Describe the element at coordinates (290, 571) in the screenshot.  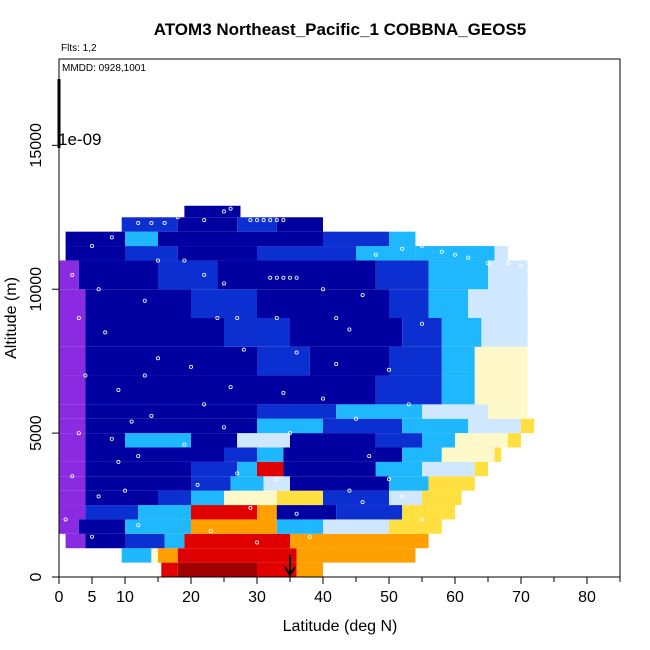
I see `arrow-head` at that location.